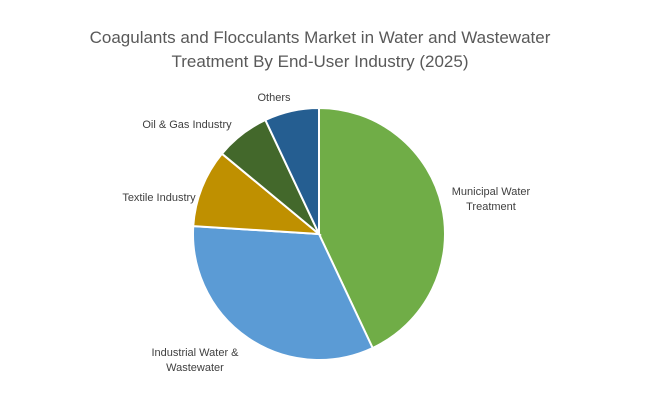  What do you see at coordinates (187, 125) in the screenshot?
I see `slice-label: Oil & Gas Industry` at bounding box center [187, 125].